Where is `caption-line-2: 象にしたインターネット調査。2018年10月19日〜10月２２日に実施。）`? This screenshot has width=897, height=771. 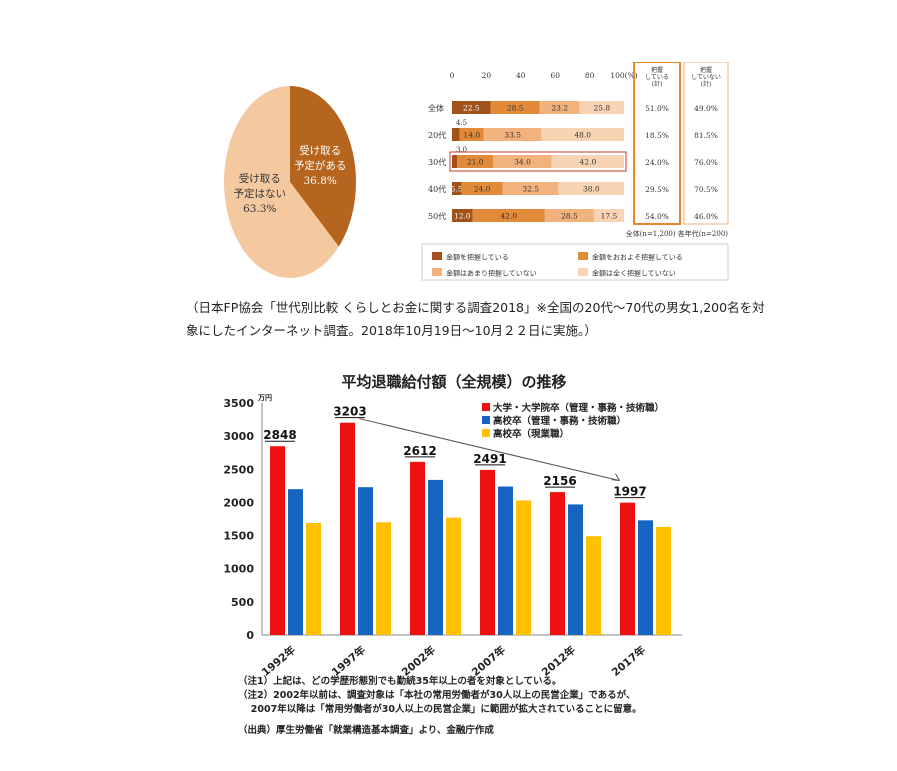 caption-line-2: 象にしたインターネット調査。2018年10月19日〜10月２２日に実施。） is located at coordinates (391, 330).